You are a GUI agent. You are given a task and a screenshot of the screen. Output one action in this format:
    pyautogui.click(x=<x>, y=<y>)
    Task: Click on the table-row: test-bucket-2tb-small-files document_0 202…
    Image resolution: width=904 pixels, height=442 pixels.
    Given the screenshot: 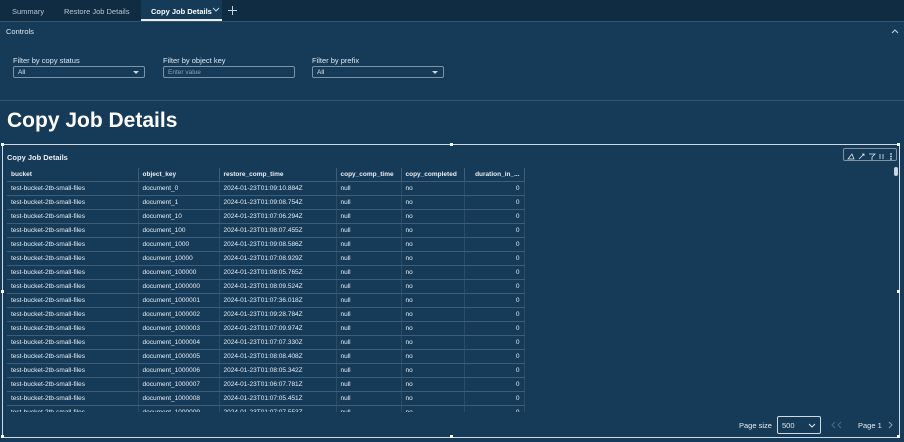 What is the action you would take?
    pyautogui.click(x=266, y=188)
    